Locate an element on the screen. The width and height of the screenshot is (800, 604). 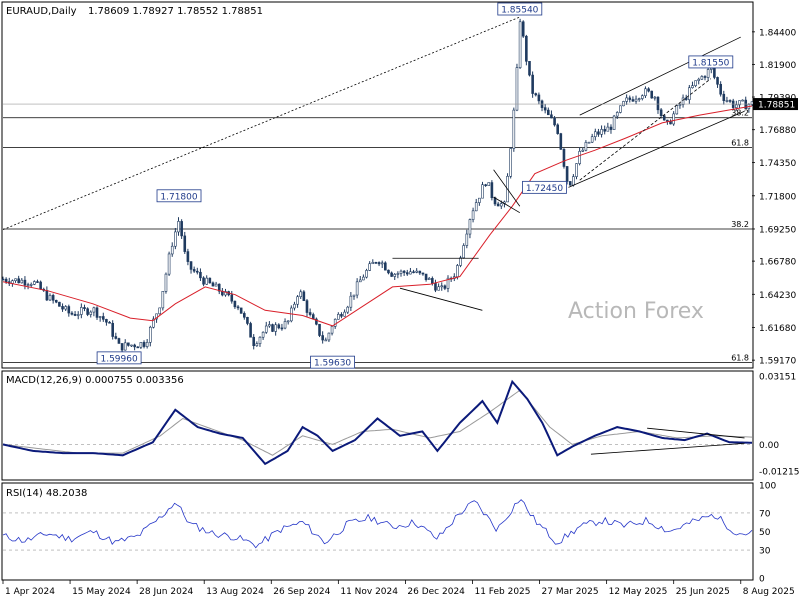
macd-title: MACD(12,26,9) 0.000755 0.003356 is located at coordinates (95, 380).